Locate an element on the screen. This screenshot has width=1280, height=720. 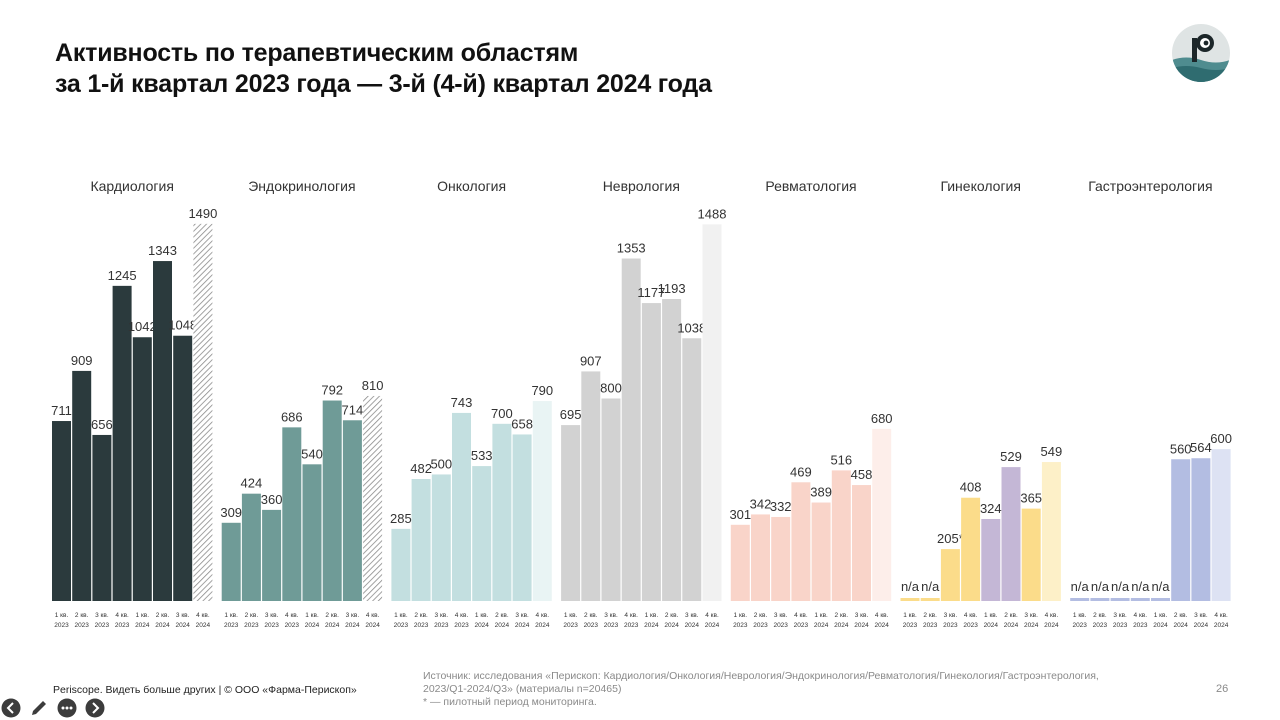
data-label: 907 is located at coordinates (591, 360).